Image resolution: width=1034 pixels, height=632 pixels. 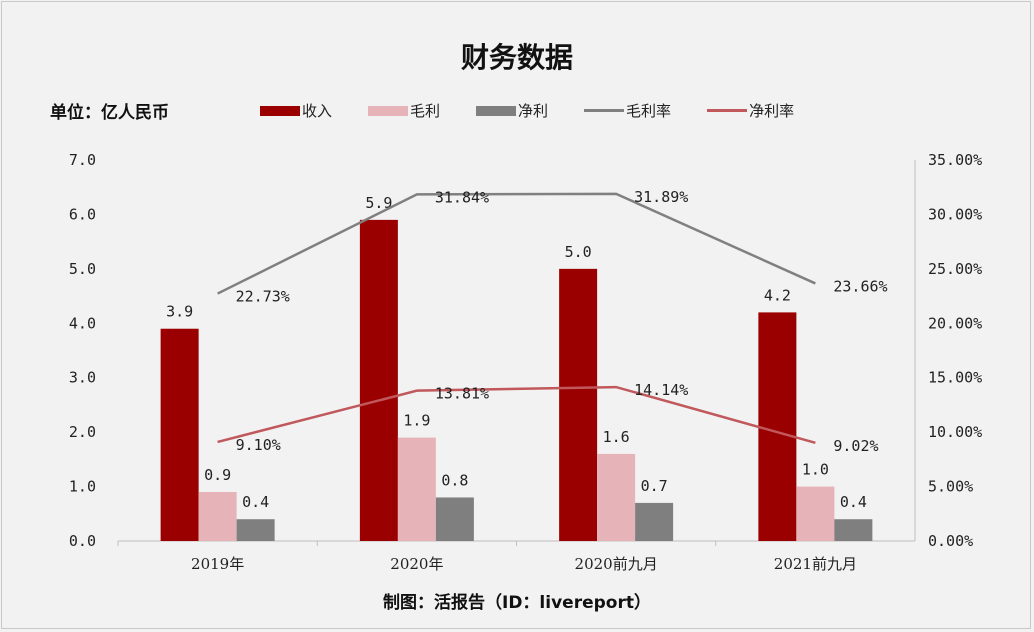 I want to click on right-tick-label: 5.00%, so click(x=950, y=487).